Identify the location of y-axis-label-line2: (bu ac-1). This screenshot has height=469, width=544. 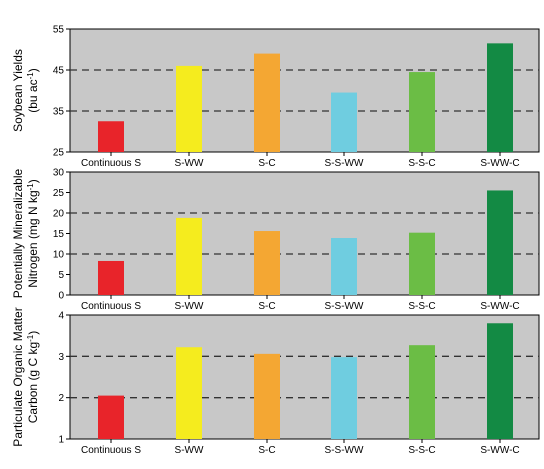
(33, 90).